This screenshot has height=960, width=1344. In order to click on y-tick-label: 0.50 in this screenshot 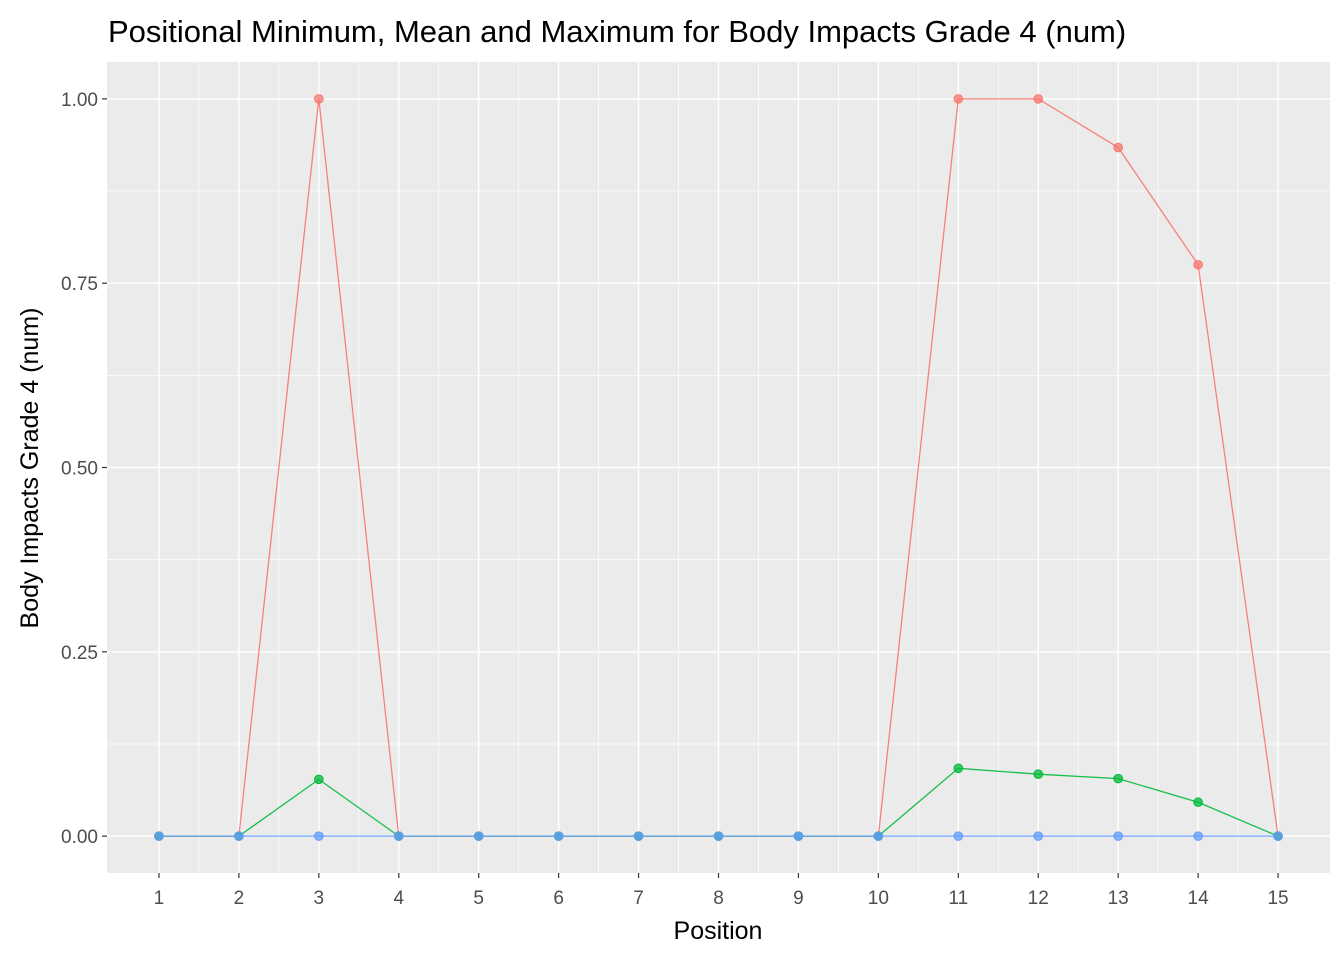, I will do `click(79, 469)`.